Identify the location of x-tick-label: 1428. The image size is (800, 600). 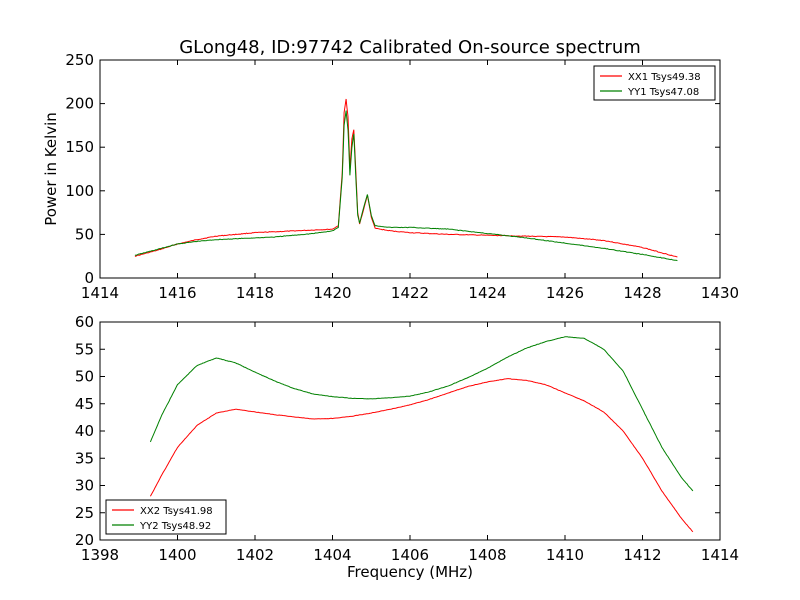
(642, 293).